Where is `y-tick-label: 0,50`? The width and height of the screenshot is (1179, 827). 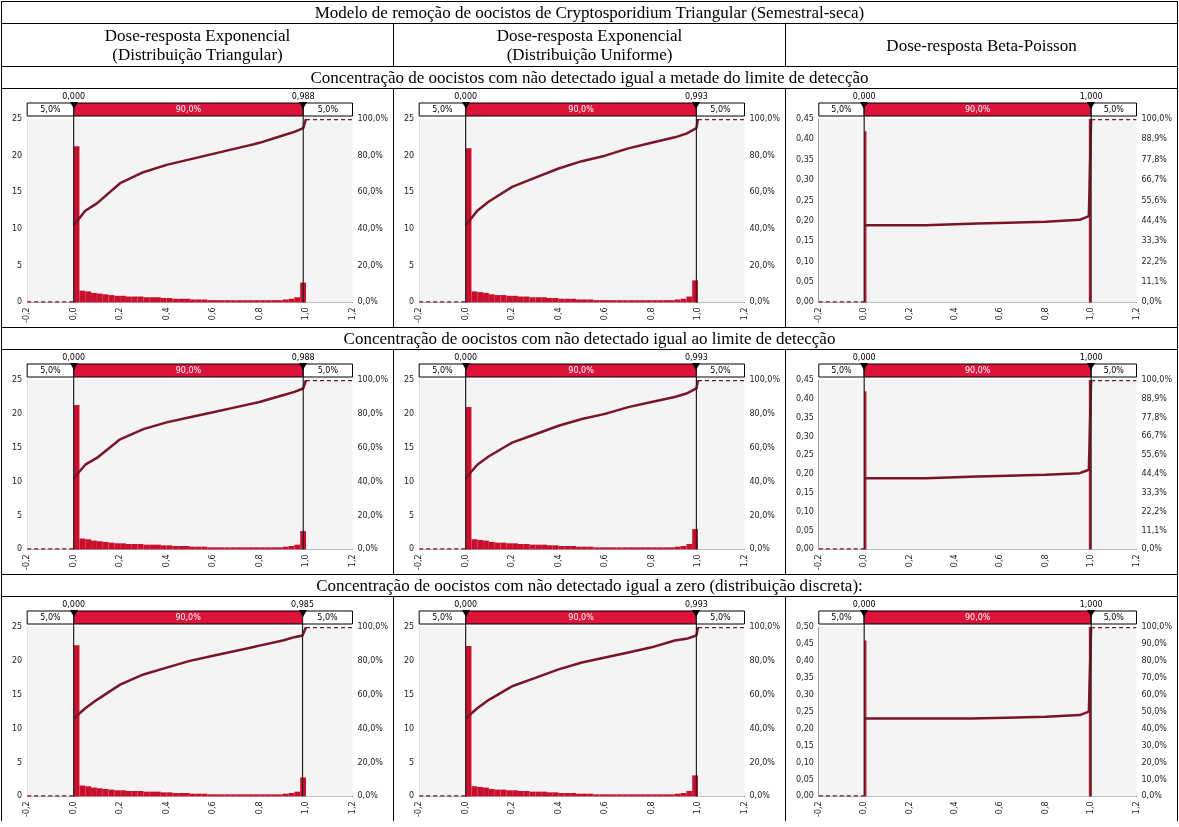 y-tick-label: 0,50 is located at coordinates (805, 627).